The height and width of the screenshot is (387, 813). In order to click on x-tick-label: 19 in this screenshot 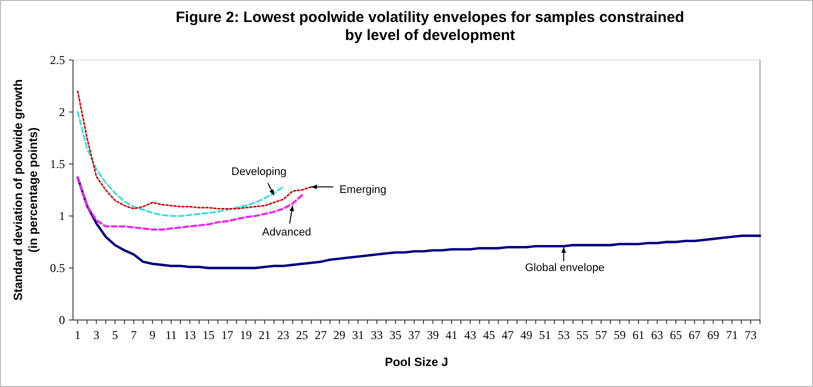, I will do `click(246, 335)`.